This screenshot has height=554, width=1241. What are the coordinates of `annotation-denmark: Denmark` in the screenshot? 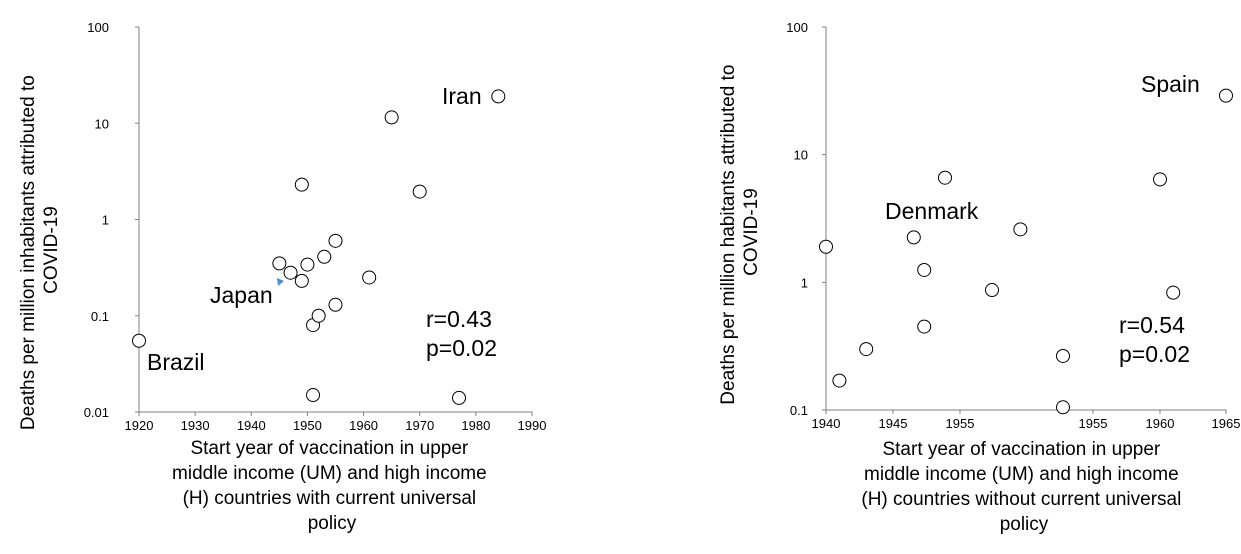 It's located at (932, 211).